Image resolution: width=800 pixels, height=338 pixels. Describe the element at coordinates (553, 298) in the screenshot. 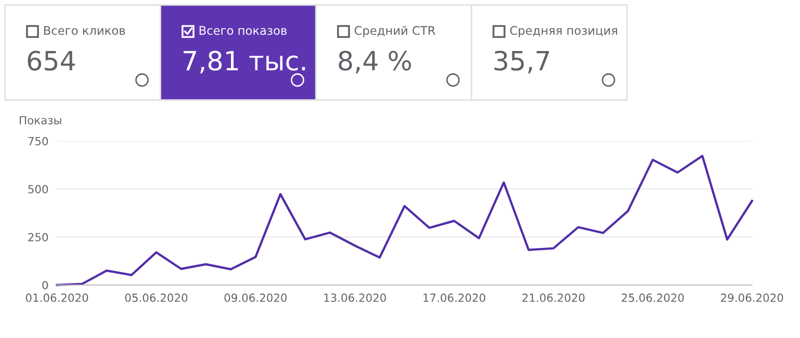

I see `x-tick-label: 21.06.2020` at that location.